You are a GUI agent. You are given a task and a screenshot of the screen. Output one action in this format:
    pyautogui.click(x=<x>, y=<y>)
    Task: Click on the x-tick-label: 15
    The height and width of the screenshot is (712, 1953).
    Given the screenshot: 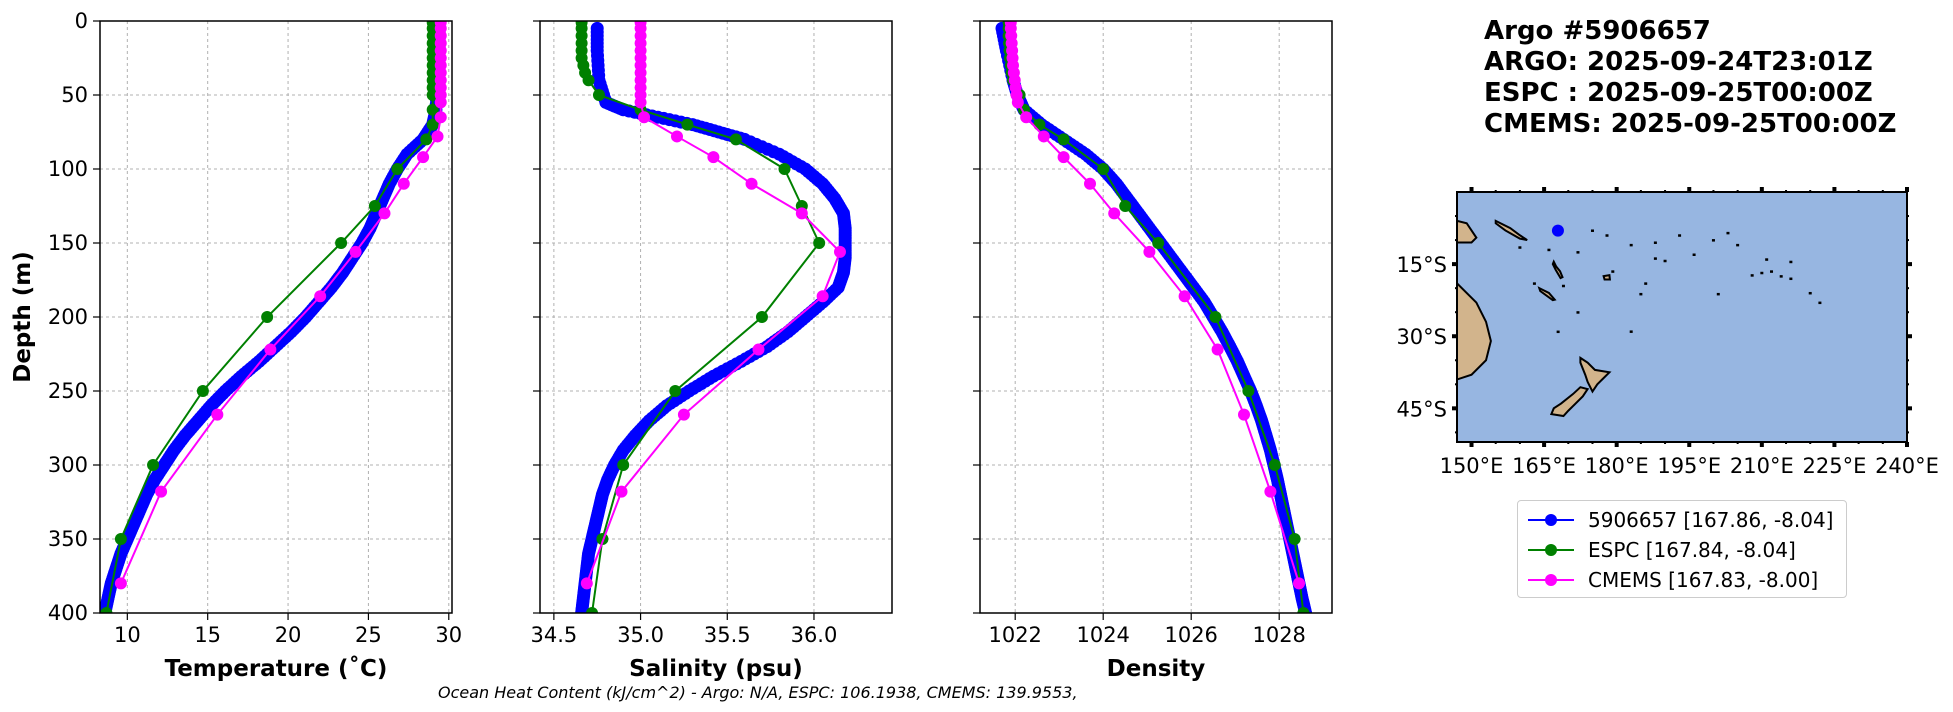 What is the action you would take?
    pyautogui.click(x=207, y=635)
    